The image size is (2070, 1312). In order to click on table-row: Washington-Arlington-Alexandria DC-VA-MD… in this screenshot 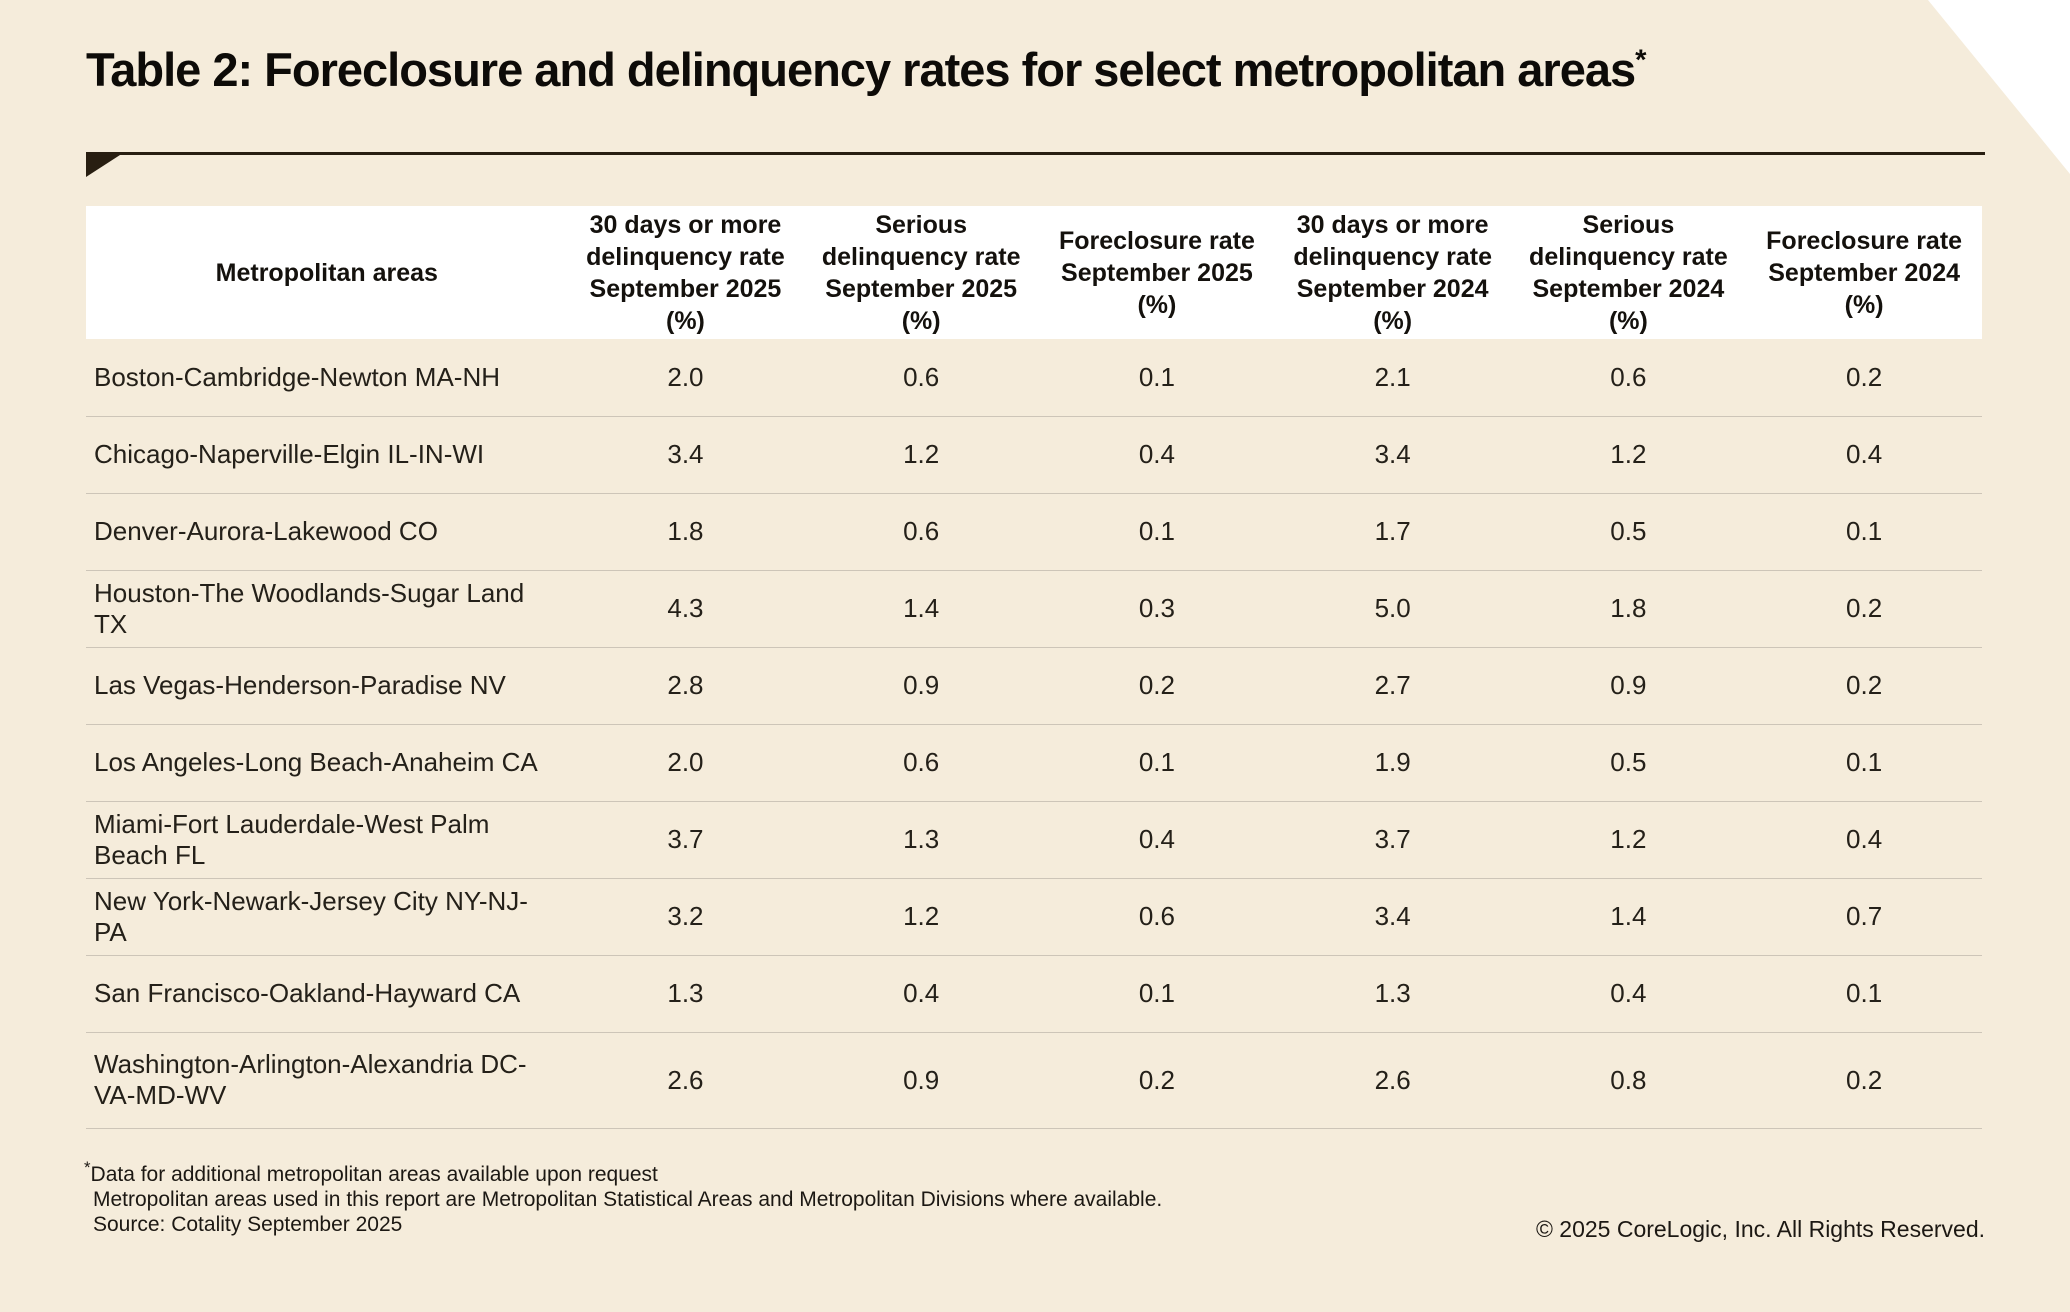, I will do `click(1034, 1080)`.